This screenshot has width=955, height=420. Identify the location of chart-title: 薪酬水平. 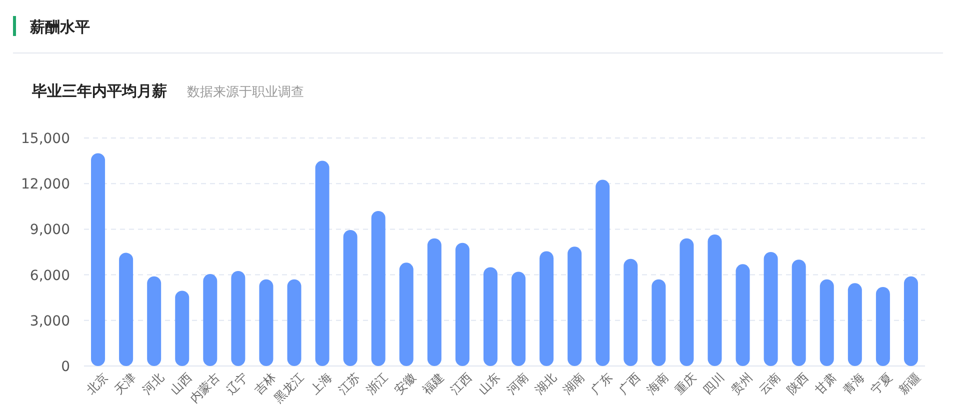
(59, 27).